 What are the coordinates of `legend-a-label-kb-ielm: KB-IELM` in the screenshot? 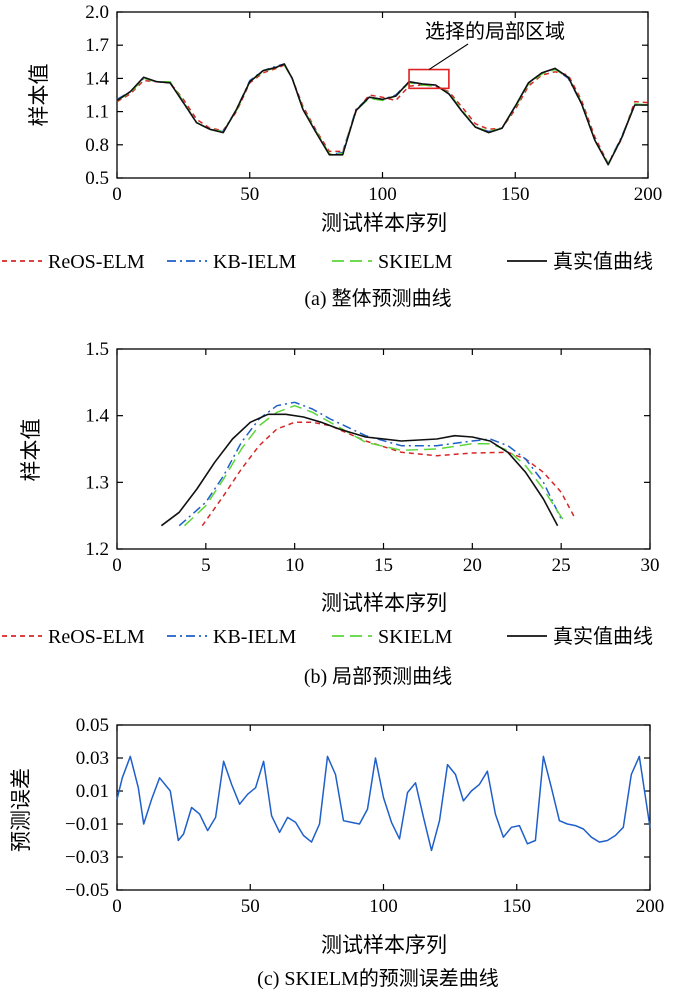 It's located at (255, 262).